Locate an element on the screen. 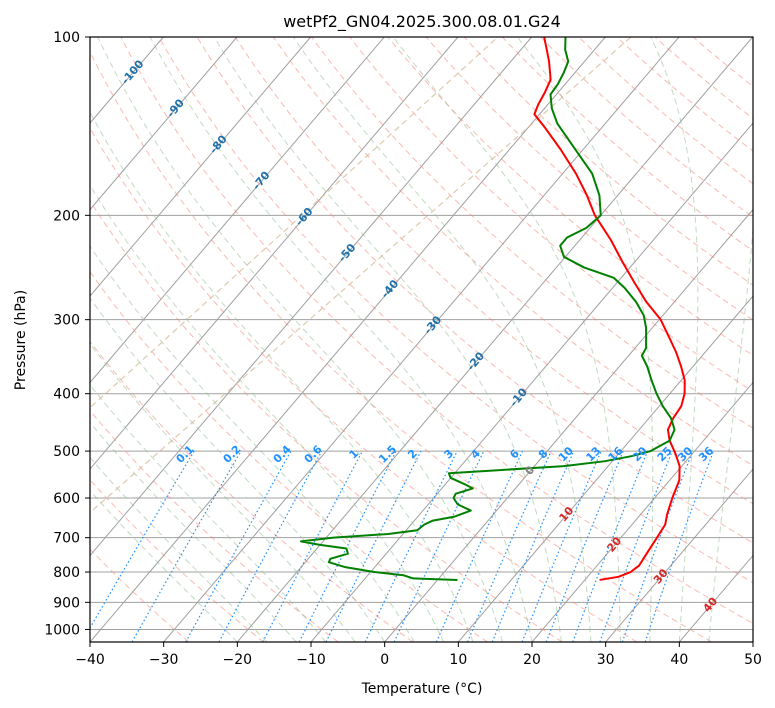  mixing-ratio-label: 0.6 is located at coordinates (313, 454).